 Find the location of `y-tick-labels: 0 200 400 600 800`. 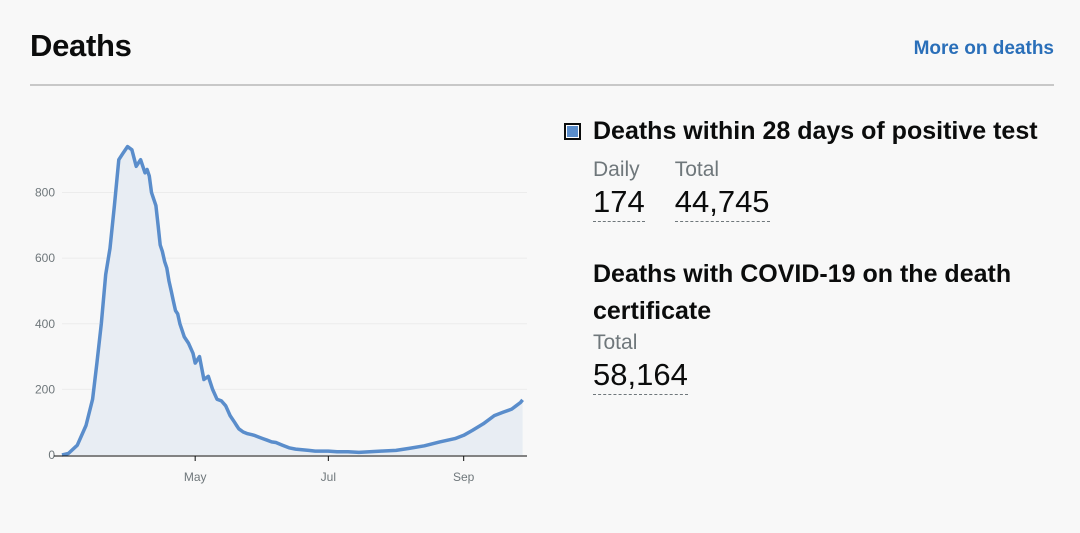

y-tick-labels: 0 200 400 600 800 is located at coordinates (45, 324).